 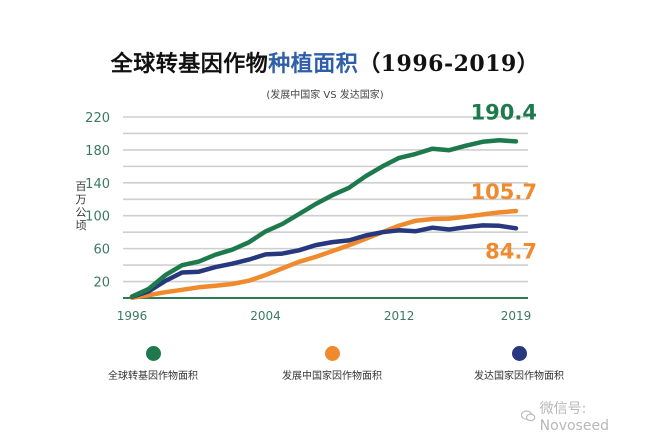 What do you see at coordinates (519, 376) in the screenshot?
I see `legend-label: 发达国家因作物面积` at bounding box center [519, 376].